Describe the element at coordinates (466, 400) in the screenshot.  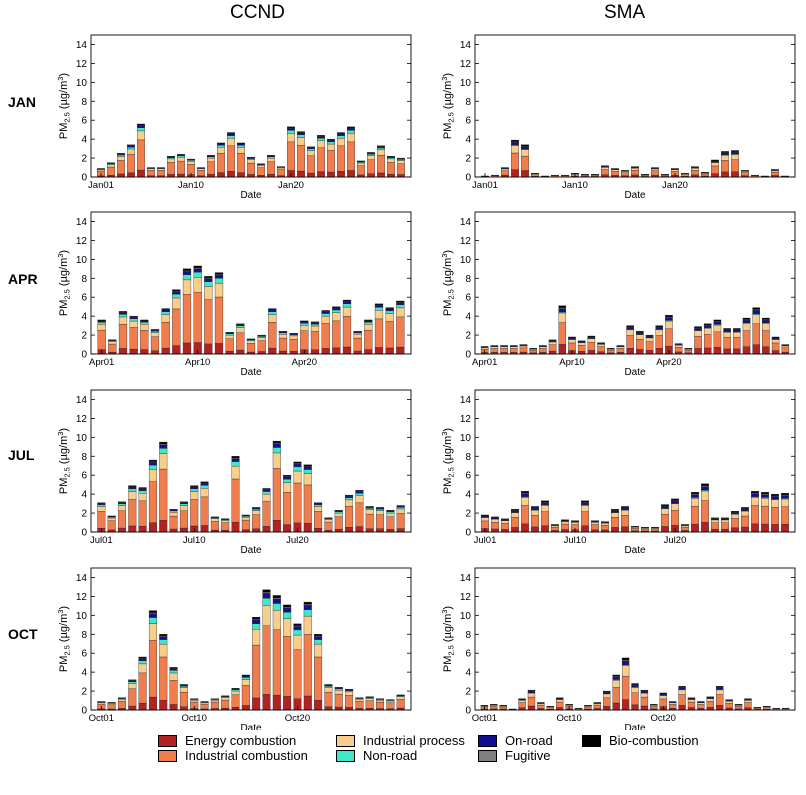
I see `y-tick-label: 14` at that location.